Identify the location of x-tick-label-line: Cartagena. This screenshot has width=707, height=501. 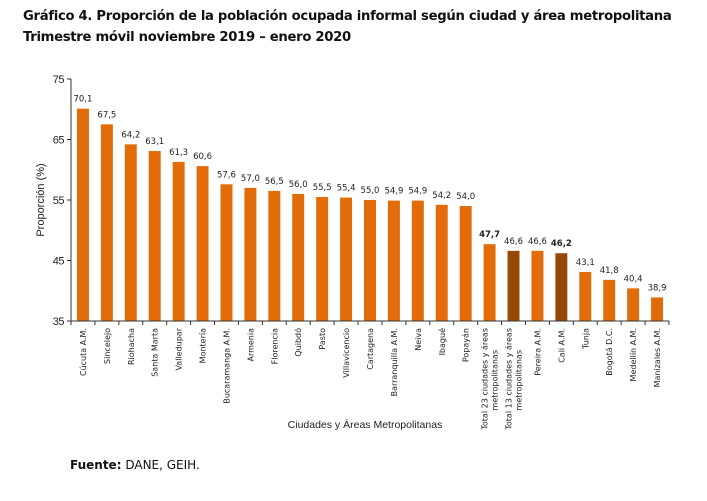
(370, 349).